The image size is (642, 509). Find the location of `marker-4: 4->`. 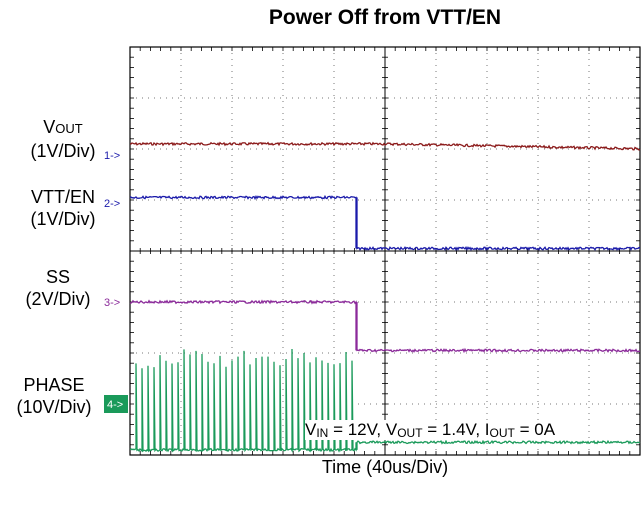

marker-4: 4-> is located at coordinates (115, 405).